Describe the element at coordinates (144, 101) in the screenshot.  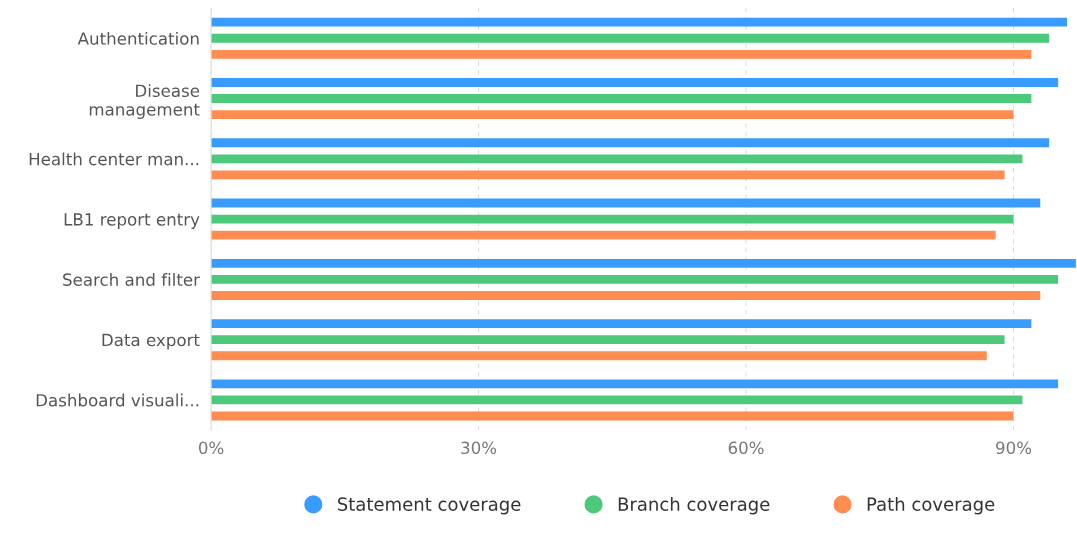
I see `y-tick-label: Disease management` at that location.